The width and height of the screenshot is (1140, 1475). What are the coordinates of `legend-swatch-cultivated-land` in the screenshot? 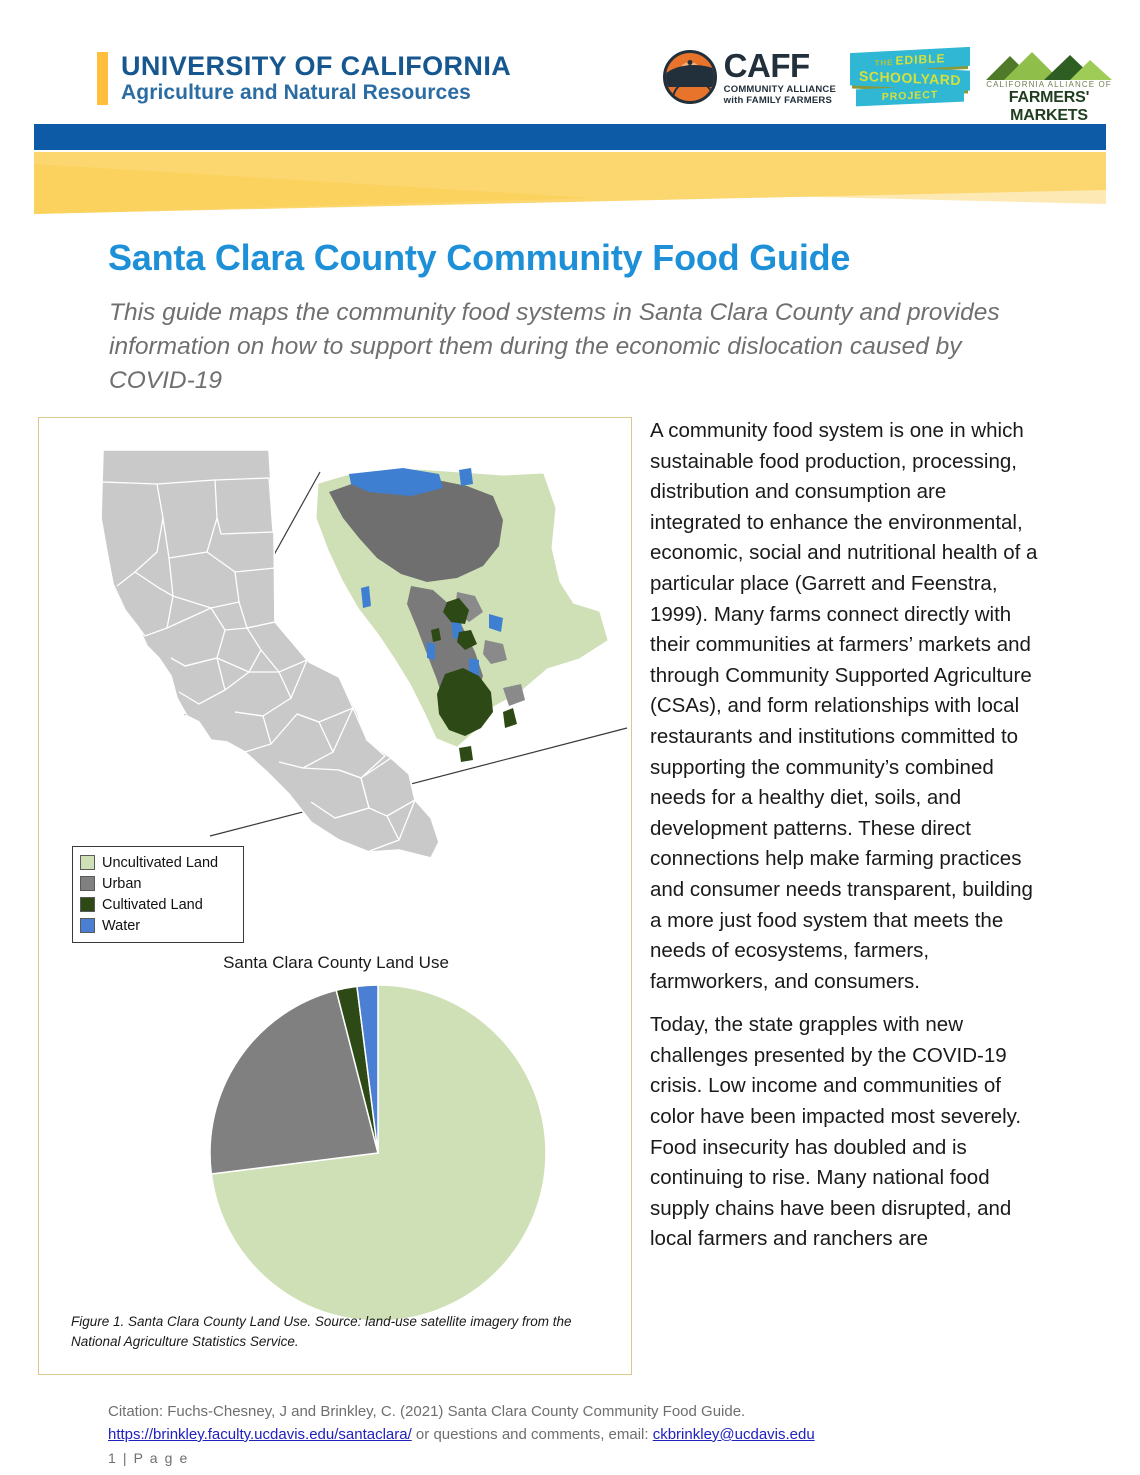 It's located at (87, 904).